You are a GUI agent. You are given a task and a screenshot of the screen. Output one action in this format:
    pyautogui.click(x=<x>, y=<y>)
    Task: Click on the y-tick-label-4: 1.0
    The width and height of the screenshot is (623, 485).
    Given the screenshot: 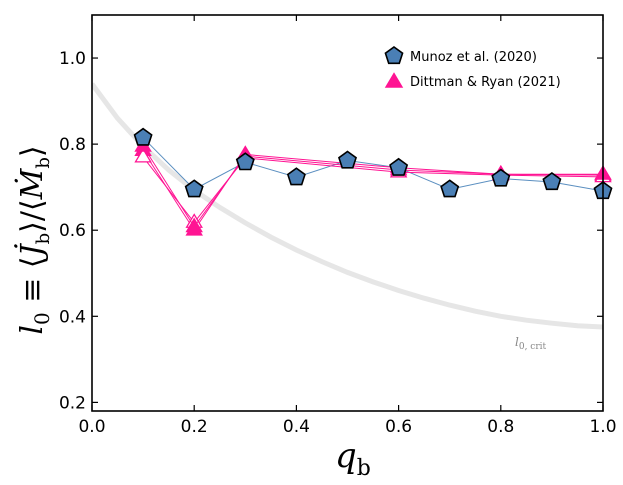 What is the action you would take?
    pyautogui.click(x=72, y=59)
    